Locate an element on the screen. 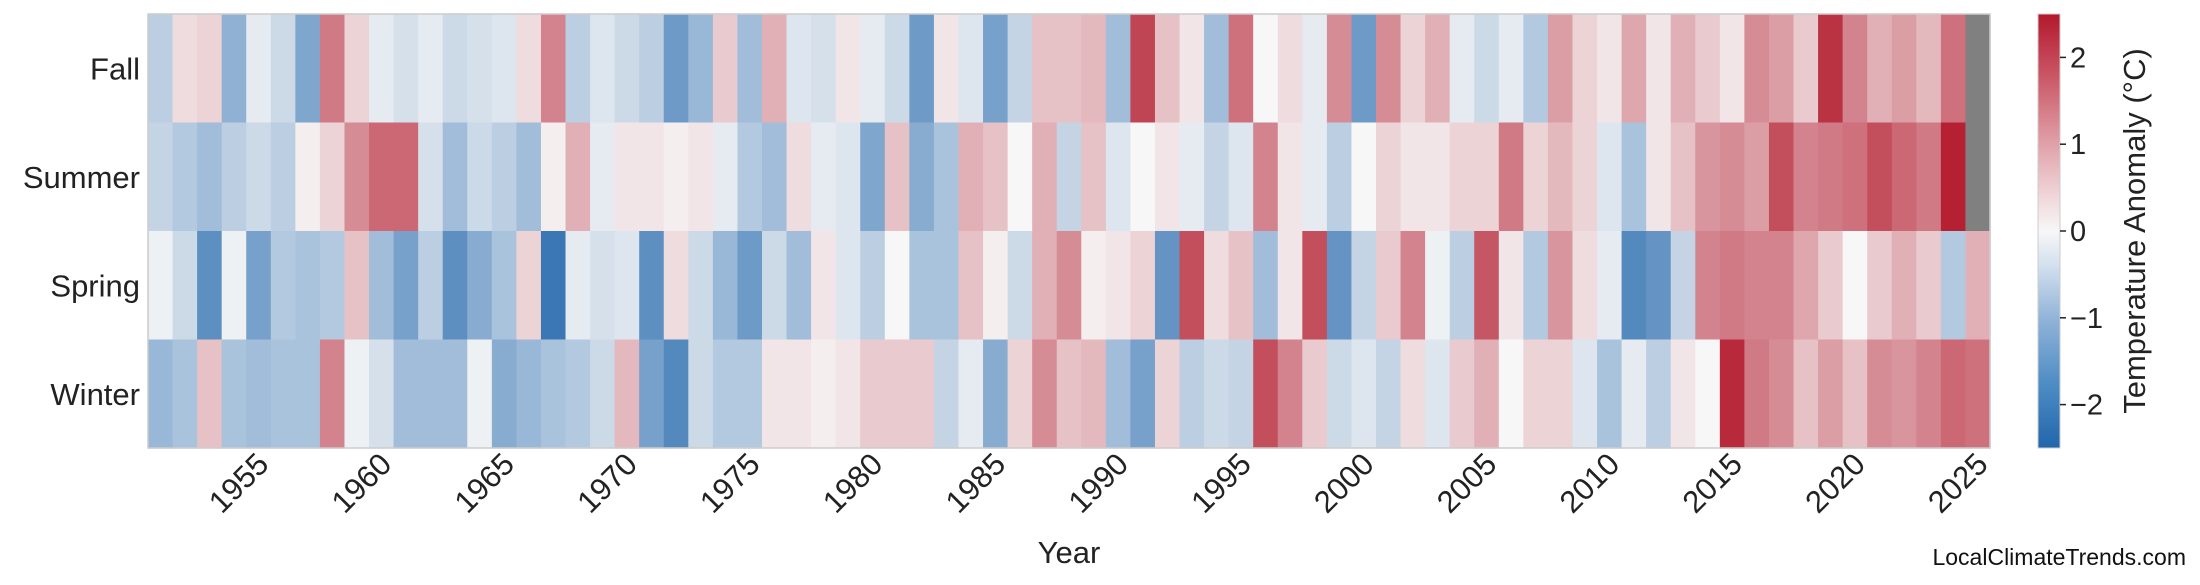 This screenshot has height=585, width=2200. x-tick-label: 2010 is located at coordinates (1590, 483).